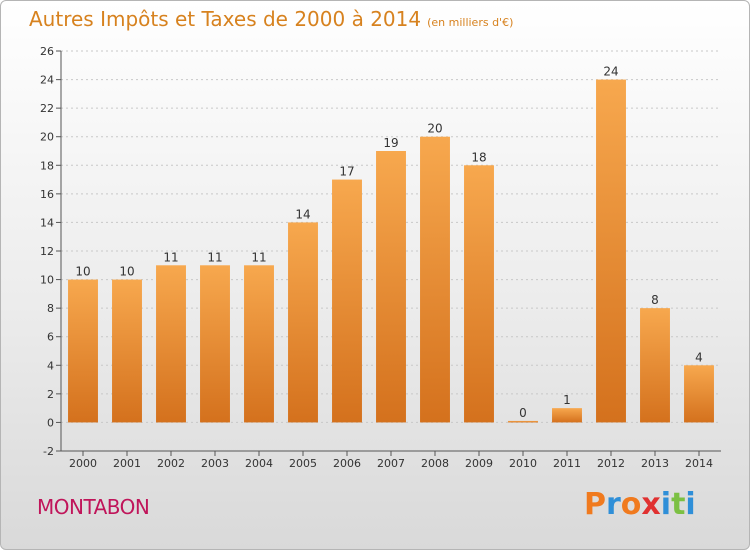  Describe the element at coordinates (225, 19) in the screenshot. I see `chart-title-text: Autres Impôts et Taxes de 2000 à 2014` at that location.